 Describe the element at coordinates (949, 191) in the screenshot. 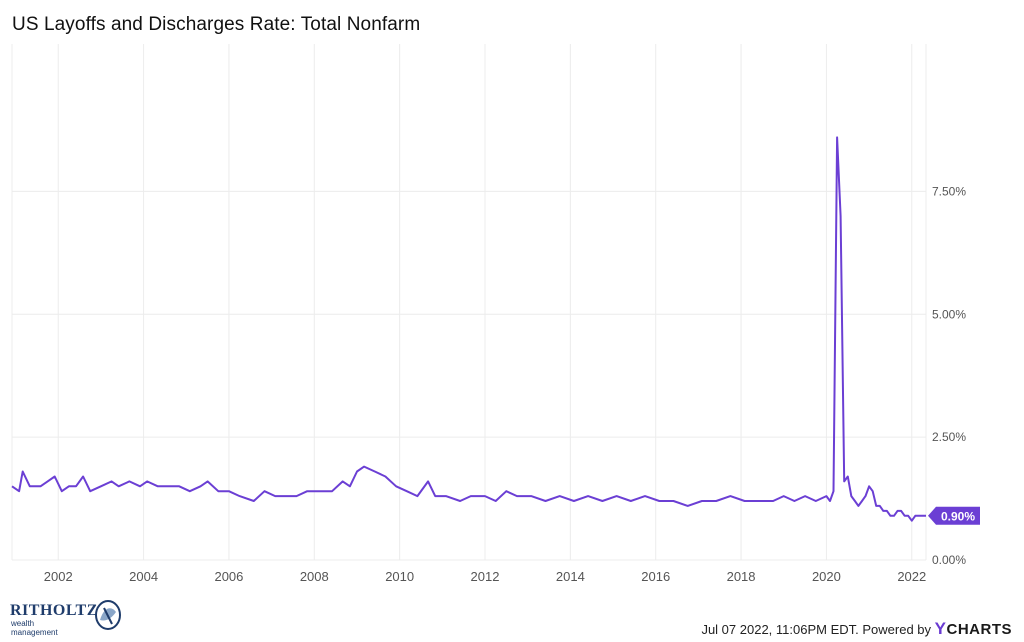

I see `y-tick-label: 7.50%` at that location.